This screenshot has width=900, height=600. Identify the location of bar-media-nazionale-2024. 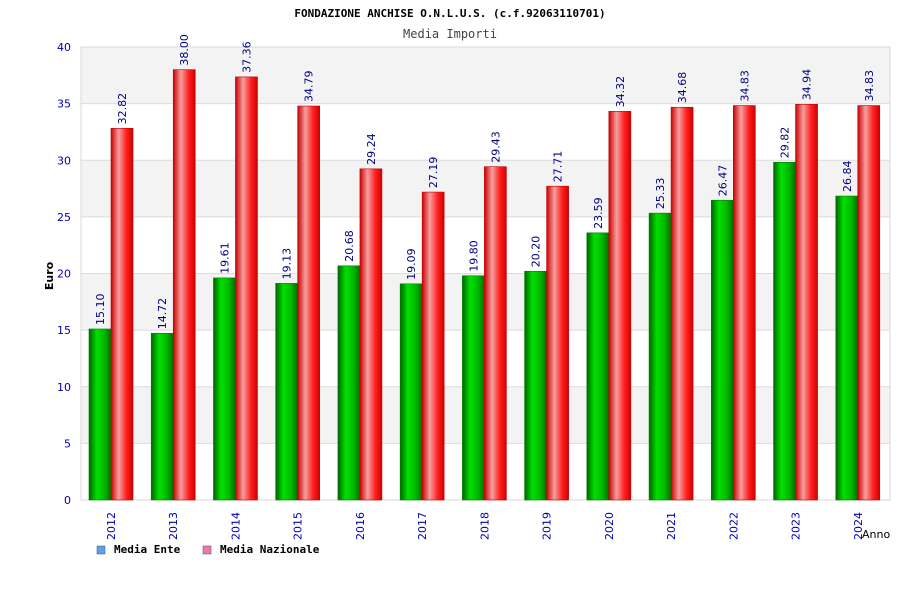
(869, 303).